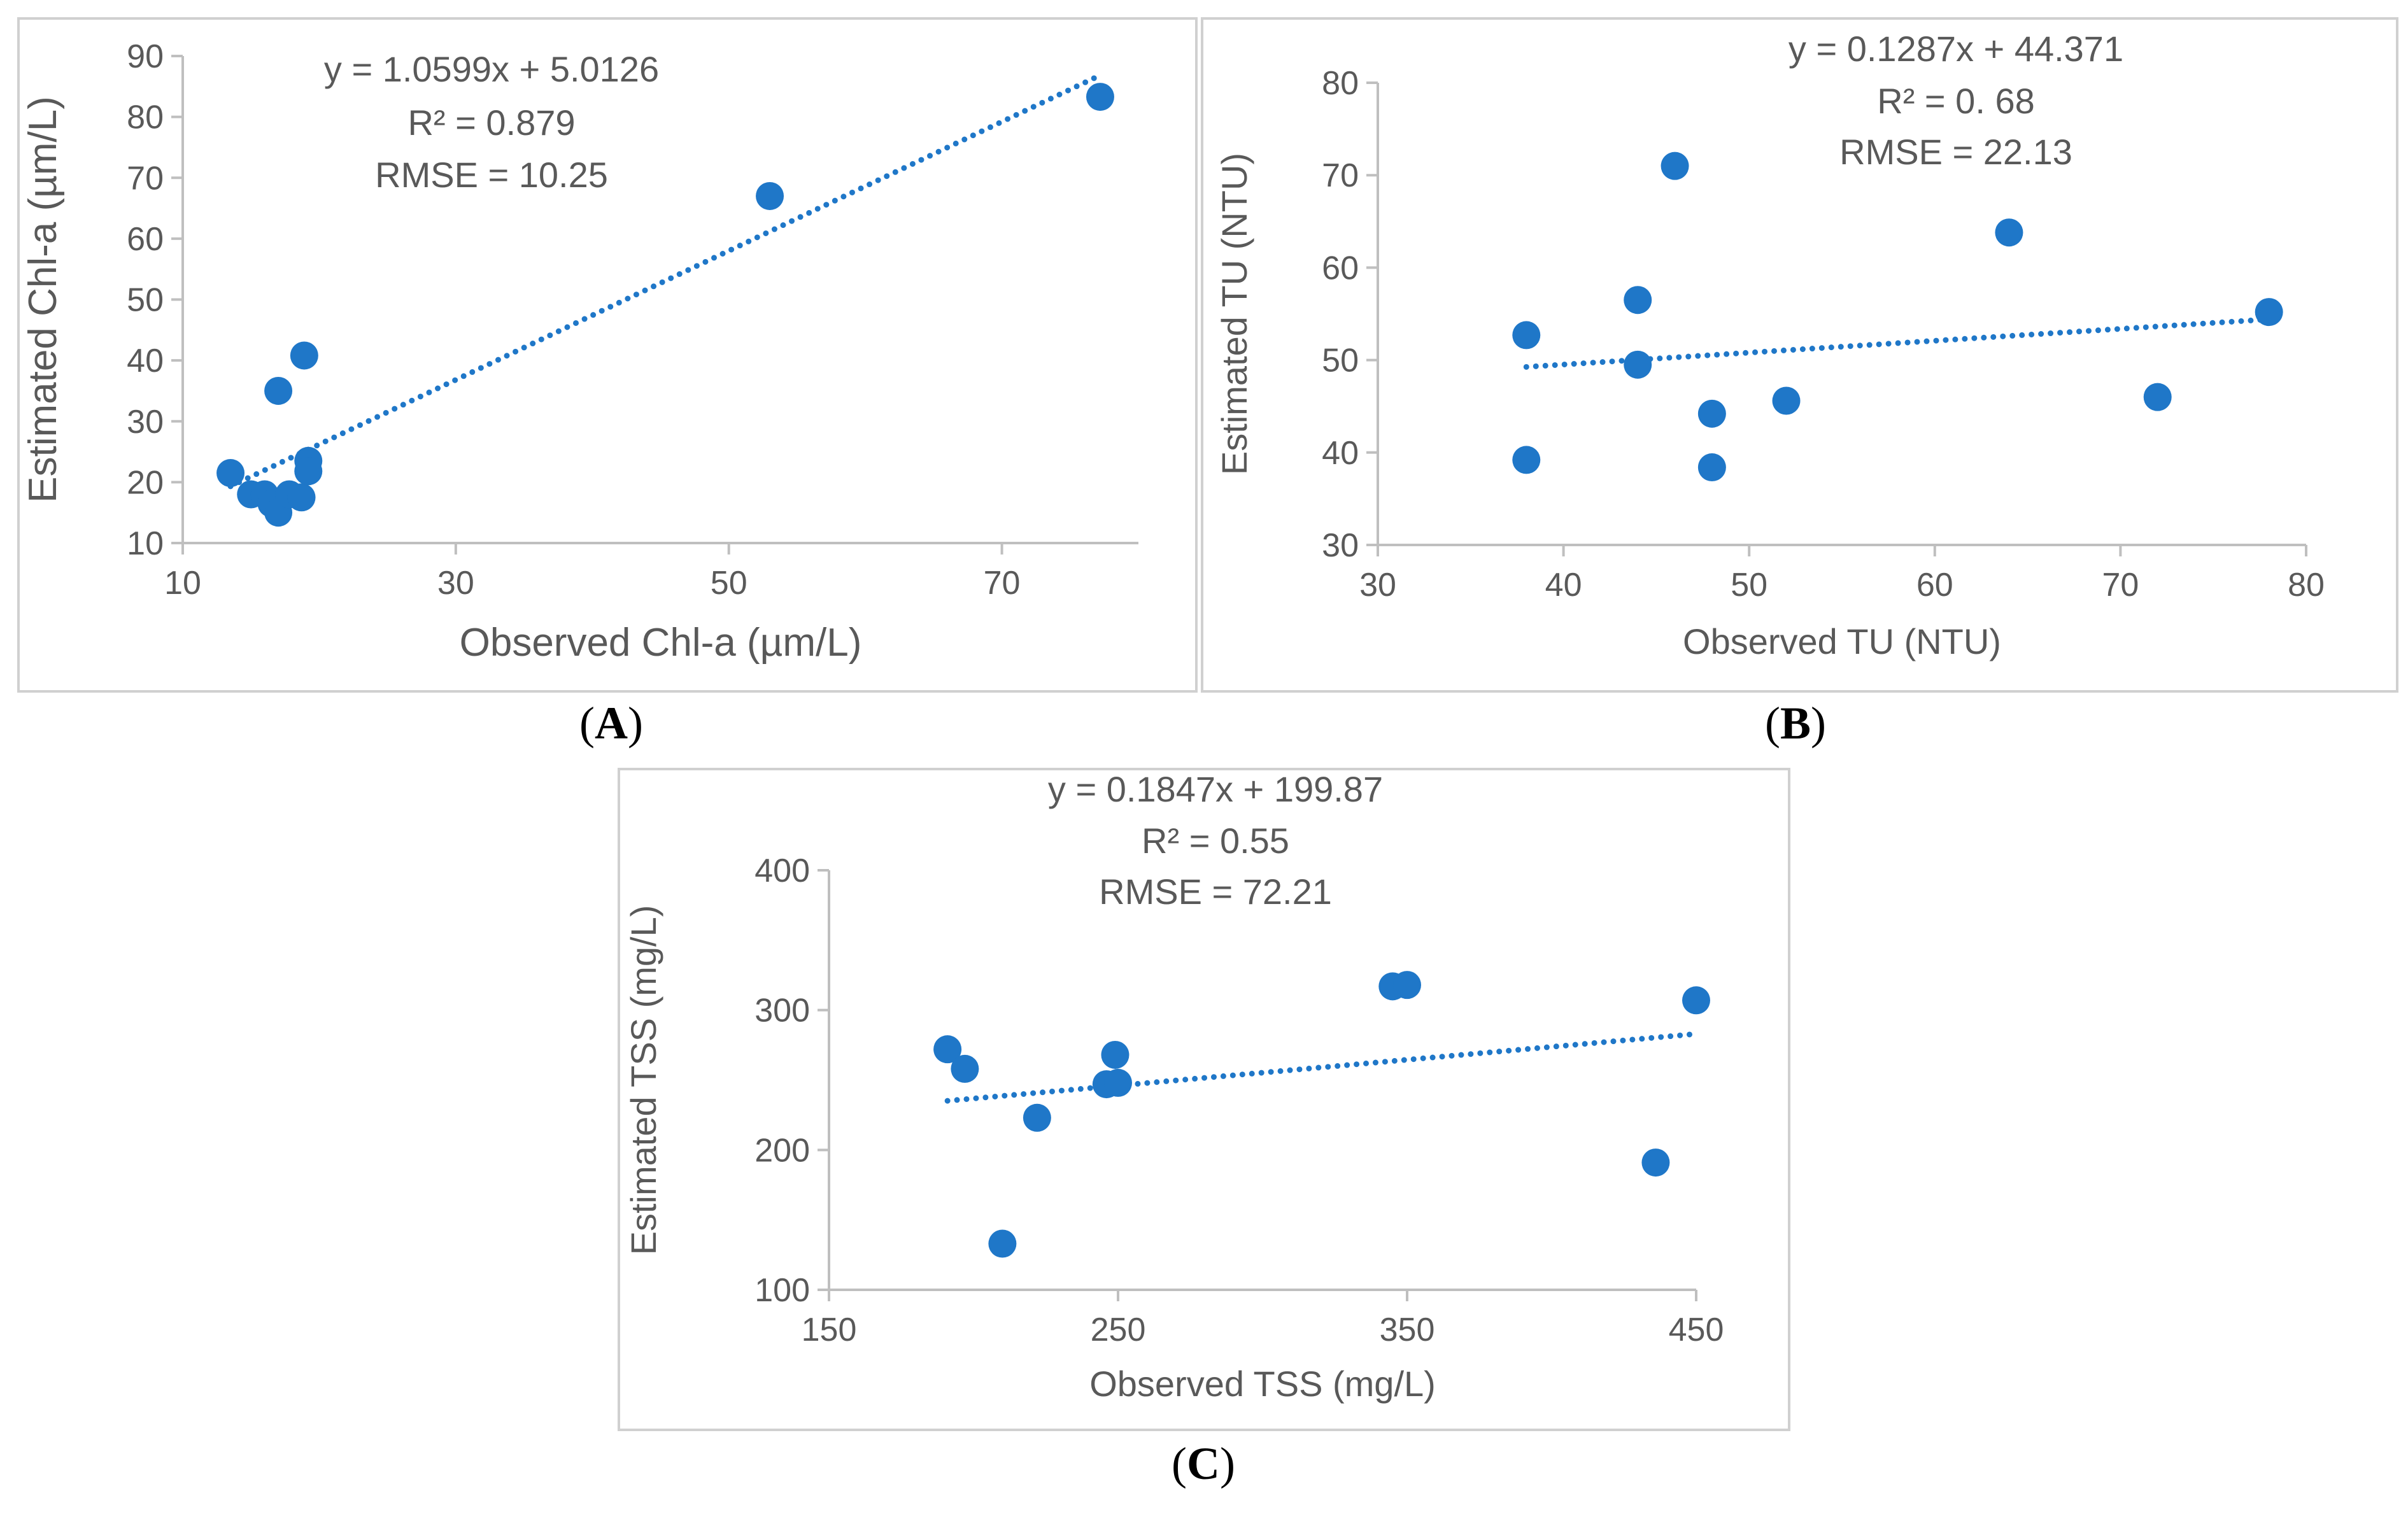 This screenshot has height=1519, width=2408. What do you see at coordinates (1935, 585) in the screenshot?
I see `x-tick-label: 60` at bounding box center [1935, 585].